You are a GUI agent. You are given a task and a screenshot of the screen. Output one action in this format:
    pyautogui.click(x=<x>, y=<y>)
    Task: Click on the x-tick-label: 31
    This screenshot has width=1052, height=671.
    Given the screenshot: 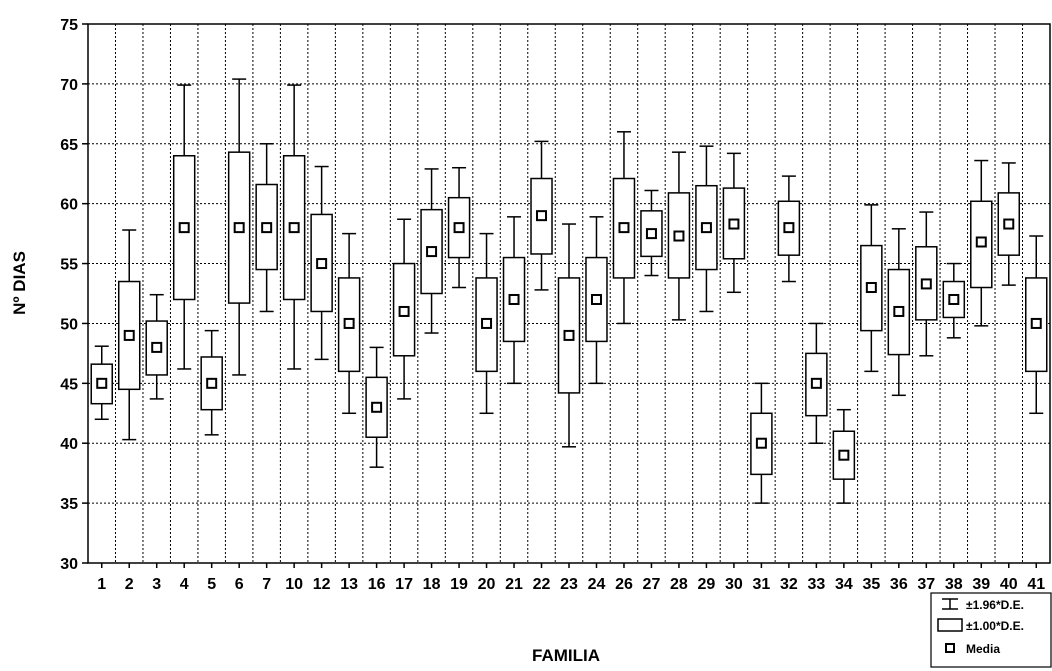 What is the action you would take?
    pyautogui.click(x=762, y=584)
    